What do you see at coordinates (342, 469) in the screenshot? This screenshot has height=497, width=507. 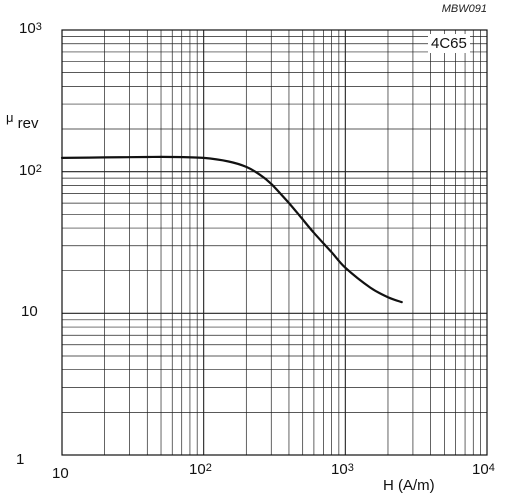 I see `x-tick-label: 103` at bounding box center [342, 469].